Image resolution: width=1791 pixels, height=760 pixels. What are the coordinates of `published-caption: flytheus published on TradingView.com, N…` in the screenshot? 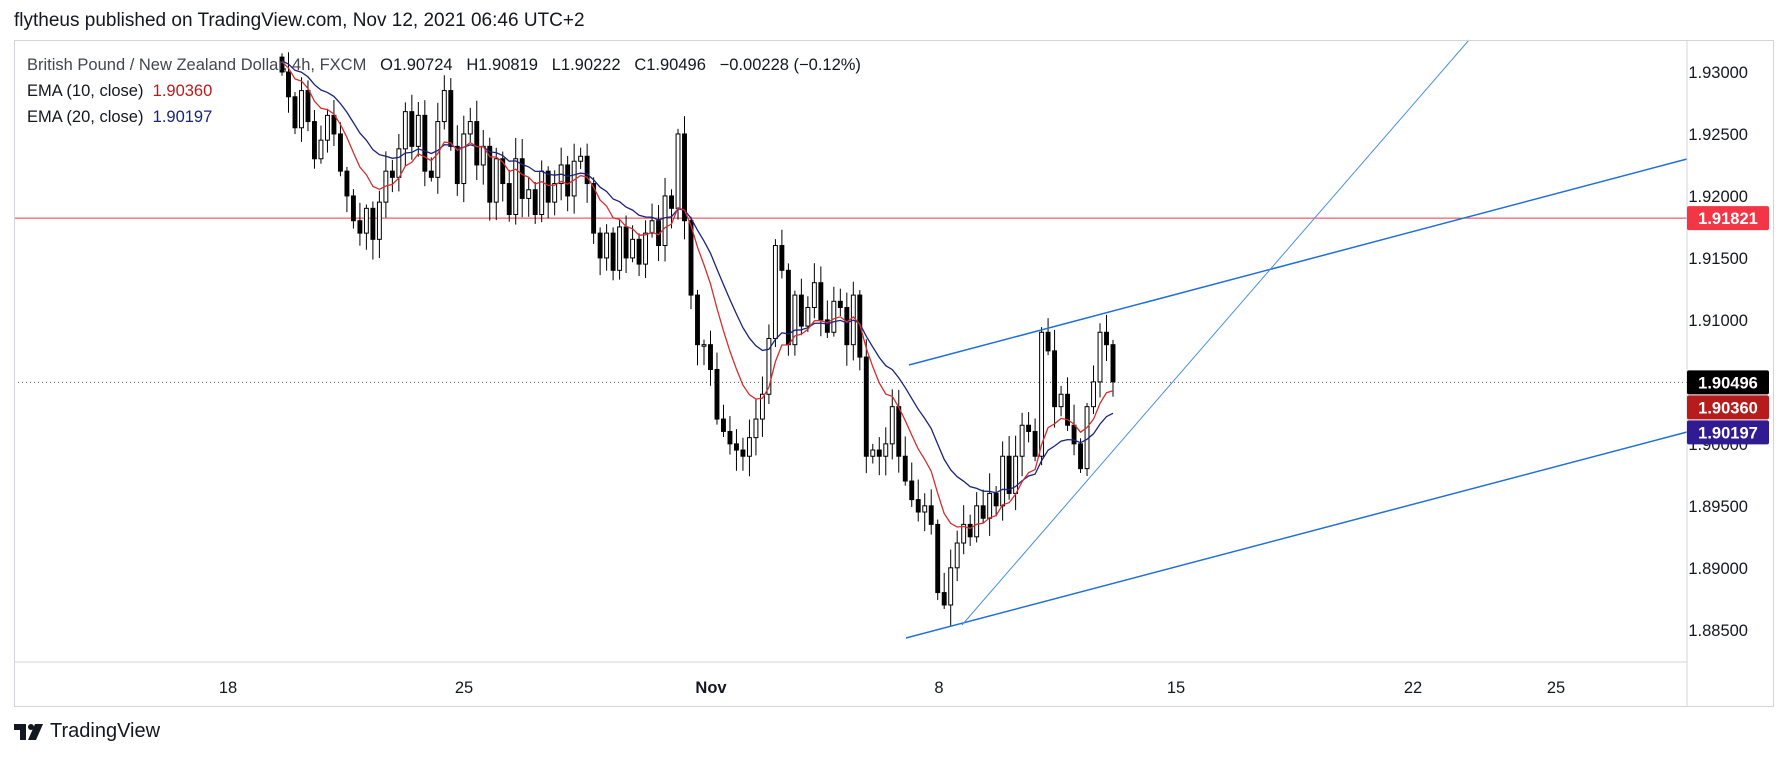 It's located at (299, 20).